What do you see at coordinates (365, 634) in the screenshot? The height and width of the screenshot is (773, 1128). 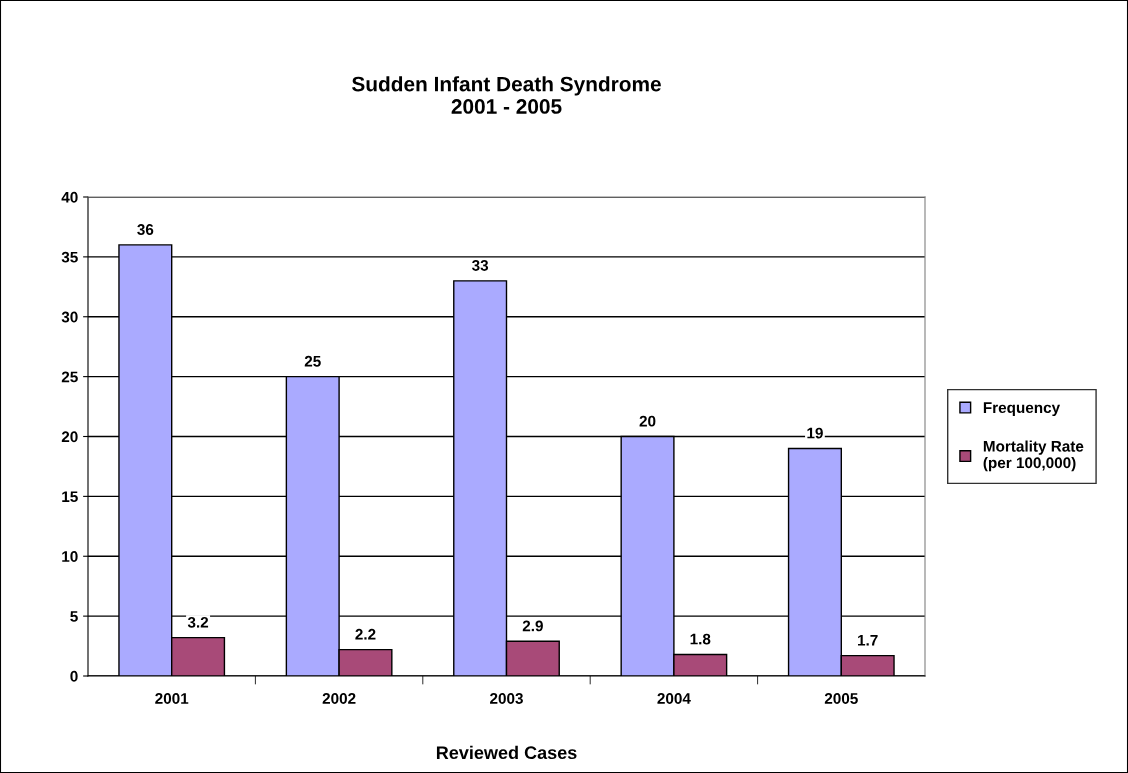 I see `data-label: 2.2` at bounding box center [365, 634].